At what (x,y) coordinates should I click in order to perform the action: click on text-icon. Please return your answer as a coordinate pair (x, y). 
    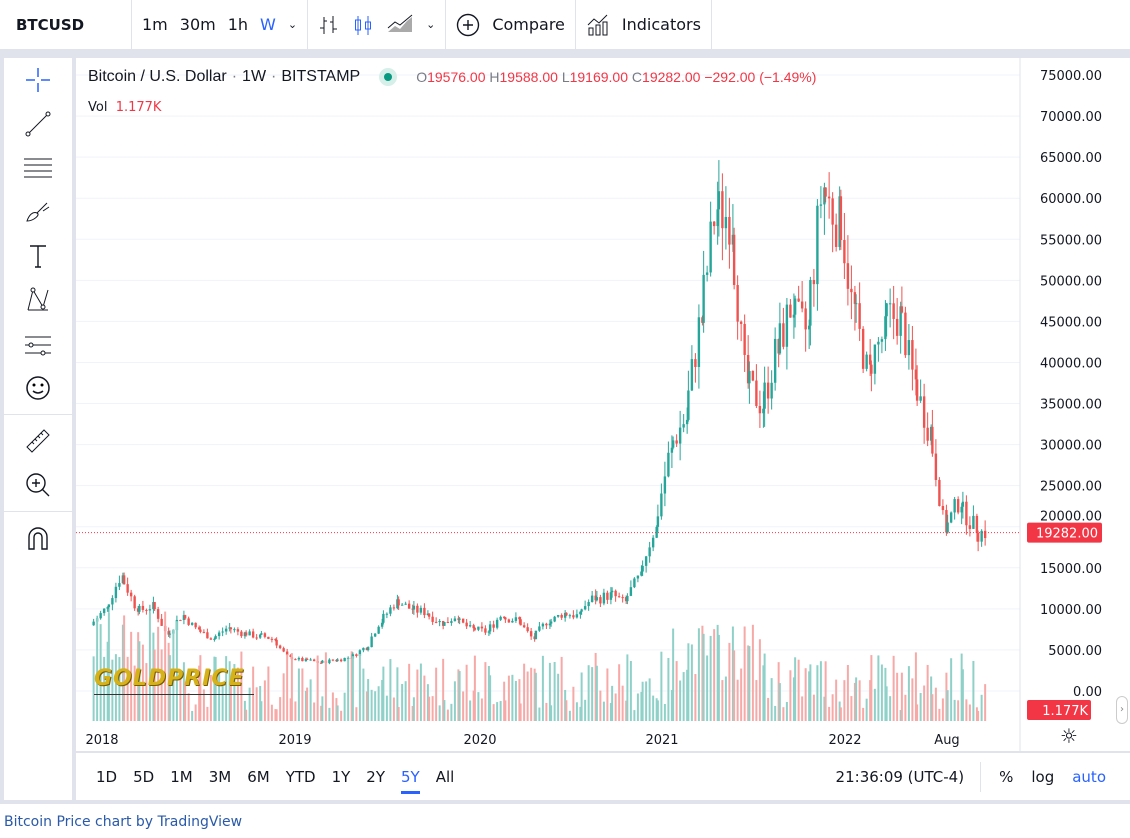
    Looking at the image, I should click on (38, 256).